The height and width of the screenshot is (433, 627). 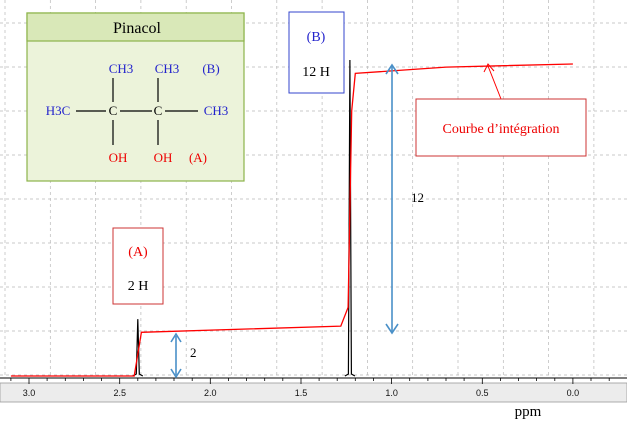 What do you see at coordinates (482, 393) in the screenshot?
I see `x-tick-label: 0.5` at bounding box center [482, 393].